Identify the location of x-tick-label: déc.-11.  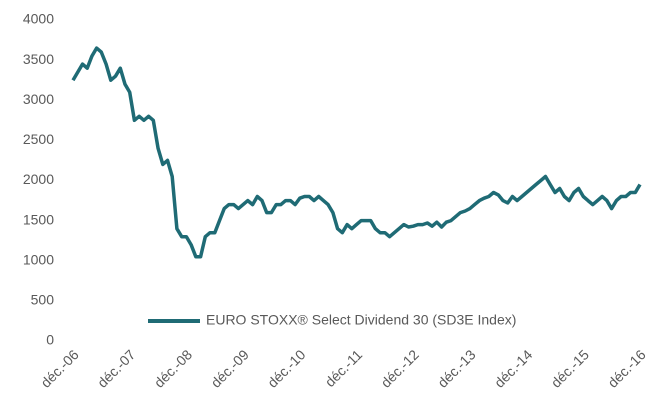
(344, 368).